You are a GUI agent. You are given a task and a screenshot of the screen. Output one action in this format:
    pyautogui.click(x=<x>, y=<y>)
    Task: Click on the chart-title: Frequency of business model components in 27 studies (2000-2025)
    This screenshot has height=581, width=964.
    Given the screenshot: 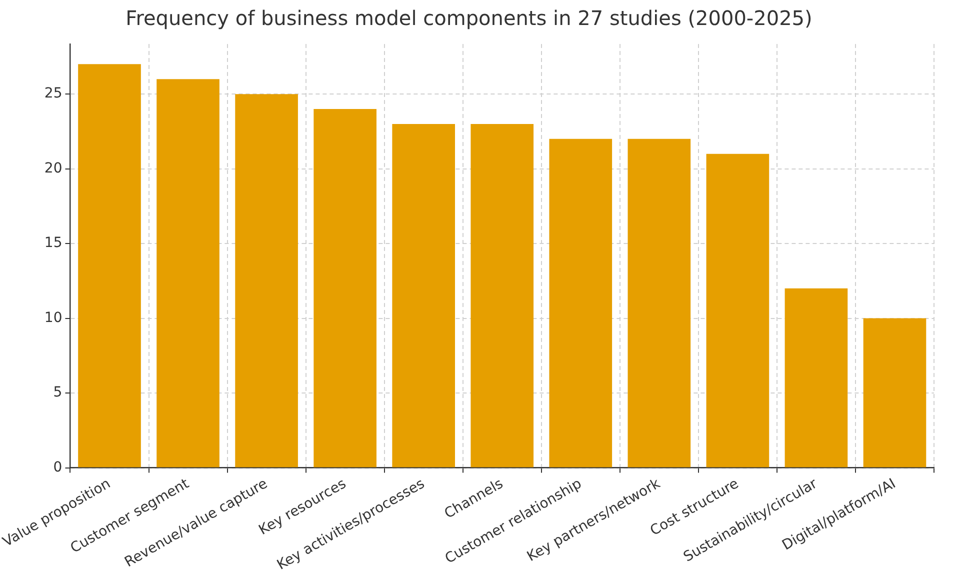 What is the action you would take?
    pyautogui.click(x=469, y=18)
    